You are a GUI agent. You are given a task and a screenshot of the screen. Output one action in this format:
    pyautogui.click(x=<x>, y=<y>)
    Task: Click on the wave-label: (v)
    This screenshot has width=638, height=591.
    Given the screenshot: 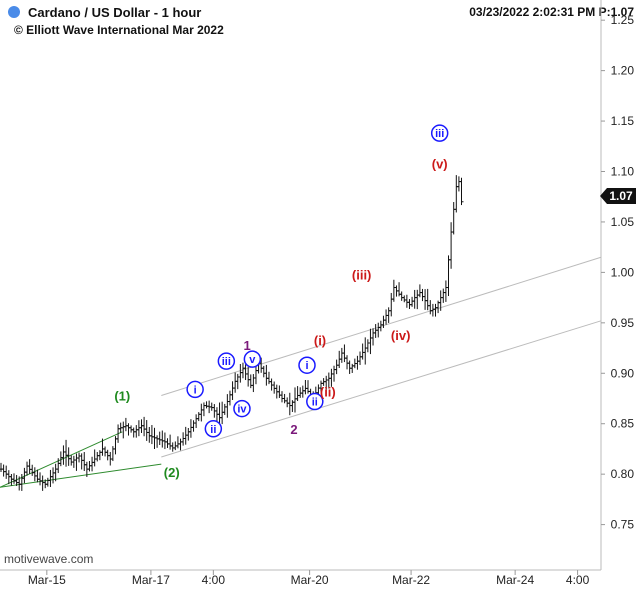 What is the action you would take?
    pyautogui.click(x=440, y=163)
    